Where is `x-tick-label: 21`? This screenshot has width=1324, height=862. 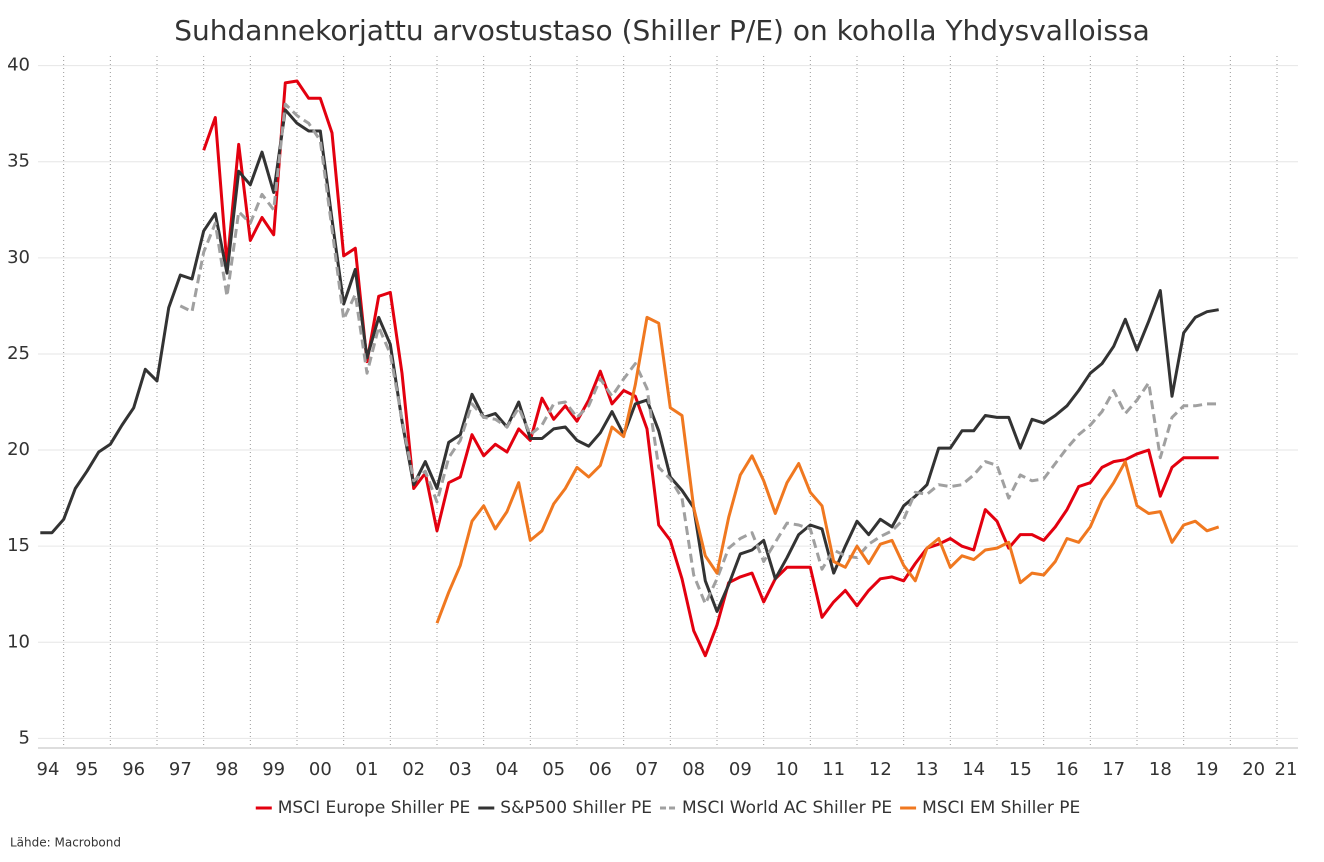
x-tick-label: 21 is located at coordinates (1286, 769).